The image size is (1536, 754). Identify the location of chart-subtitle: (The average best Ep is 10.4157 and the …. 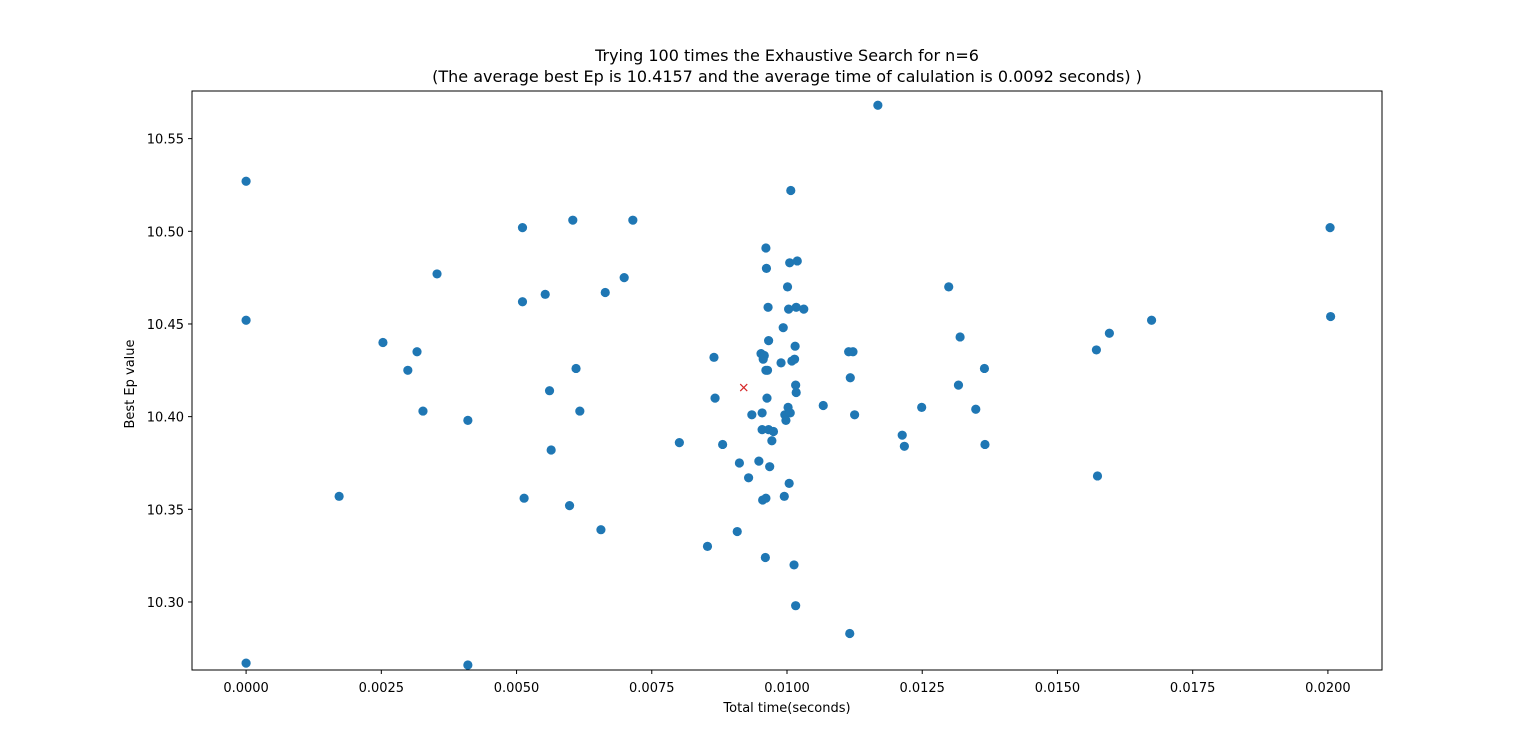
(787, 76).